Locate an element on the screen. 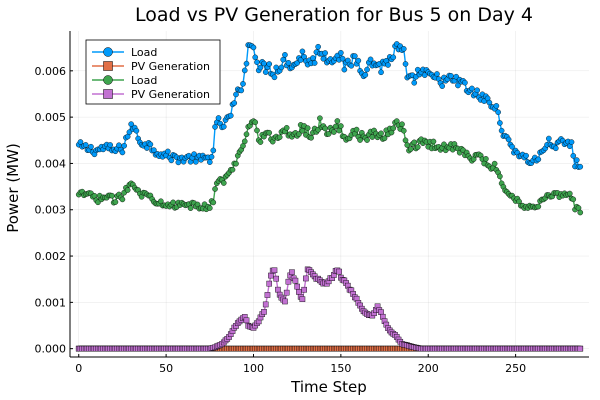 The height and width of the screenshot is (400, 600). x-tick-label: 150 is located at coordinates (340, 368).